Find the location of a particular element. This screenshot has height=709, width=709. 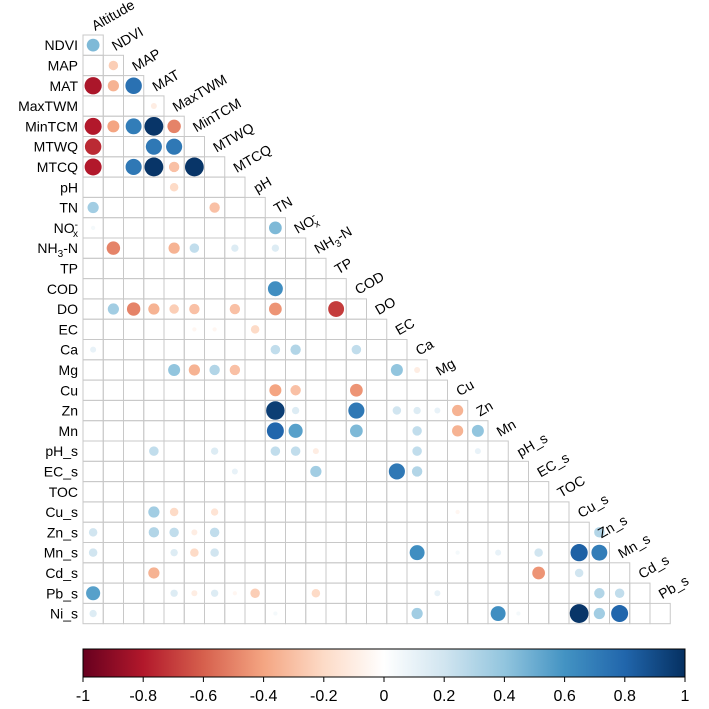

colorbar-tick-label: -0.6 is located at coordinates (204, 696).